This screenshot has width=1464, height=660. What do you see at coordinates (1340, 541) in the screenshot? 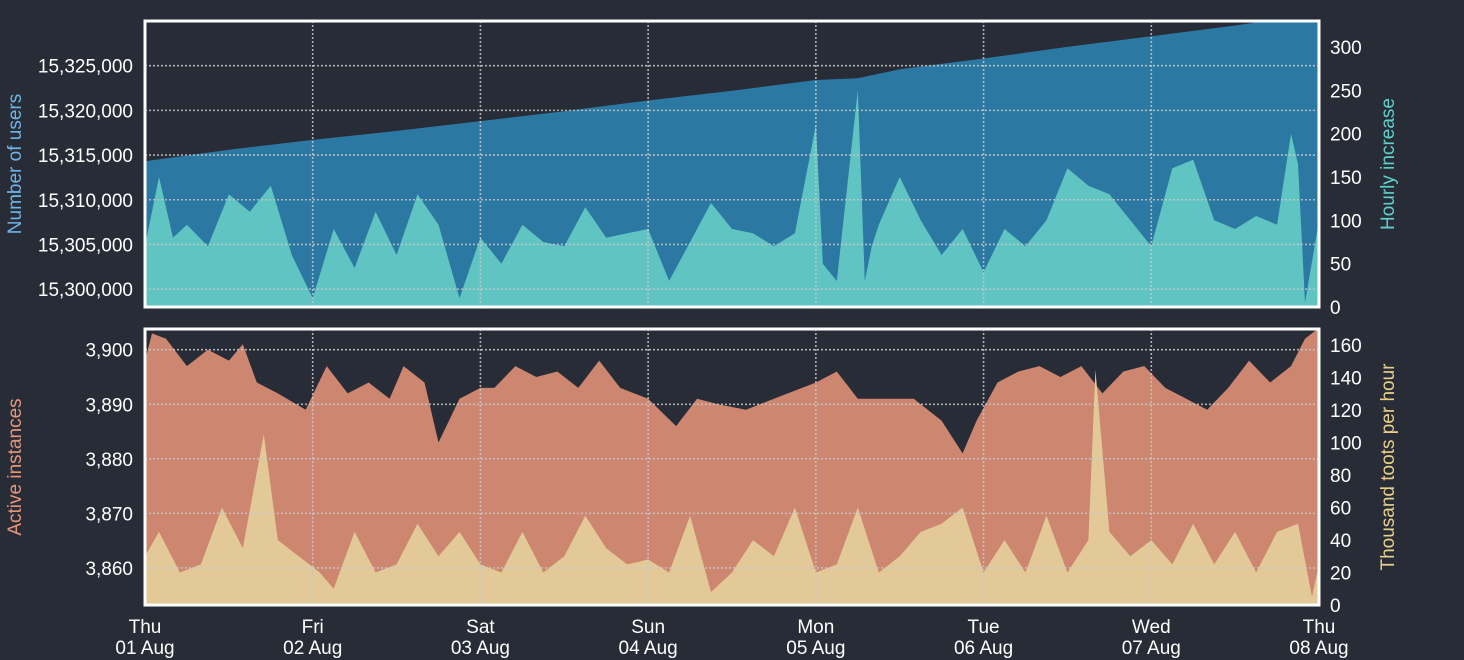
I see `y2-tick-label: 40` at bounding box center [1340, 541].